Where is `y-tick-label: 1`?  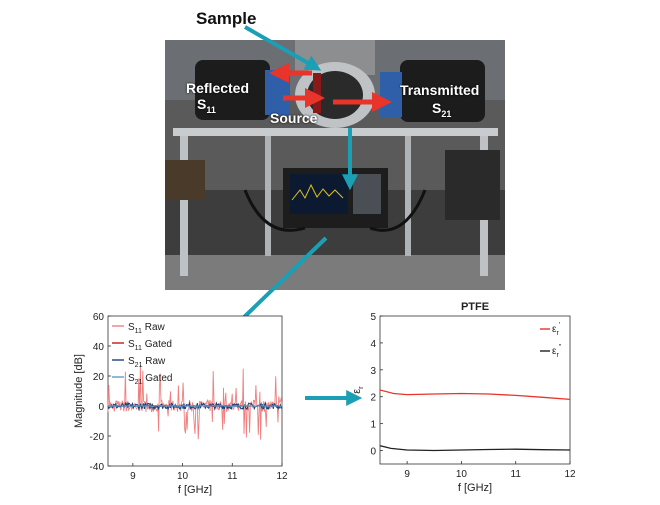 y-tick-label: 1 is located at coordinates (373, 425).